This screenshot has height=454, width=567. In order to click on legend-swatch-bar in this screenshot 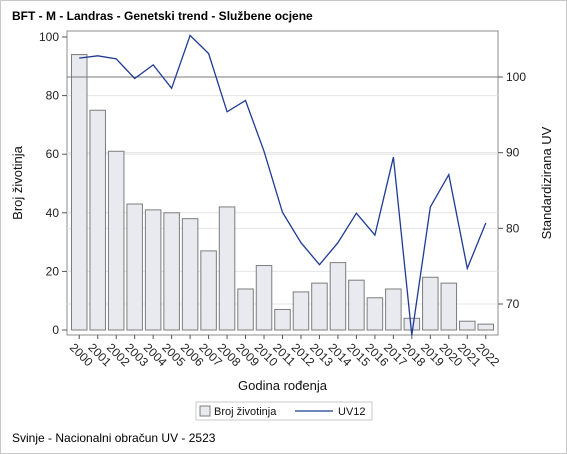, I will do `click(205, 411)`.